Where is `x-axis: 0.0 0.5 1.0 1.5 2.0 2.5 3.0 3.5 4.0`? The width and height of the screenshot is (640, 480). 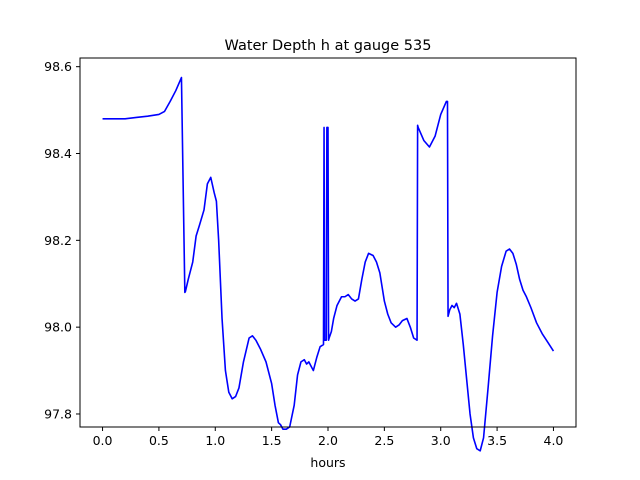
x-axis: 0.0 0.5 1.0 1.5 2.0 2.5 3.0 3.5 4.0 is located at coordinates (328, 437).